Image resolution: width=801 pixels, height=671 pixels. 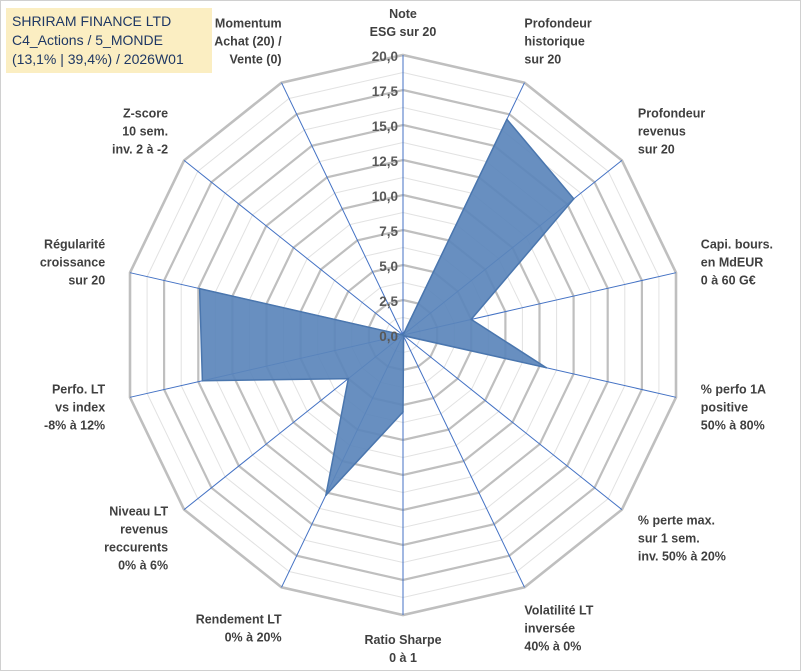 I want to click on axis-label-4: % perfo 1A positive 50% à 80%, so click(x=733, y=408).